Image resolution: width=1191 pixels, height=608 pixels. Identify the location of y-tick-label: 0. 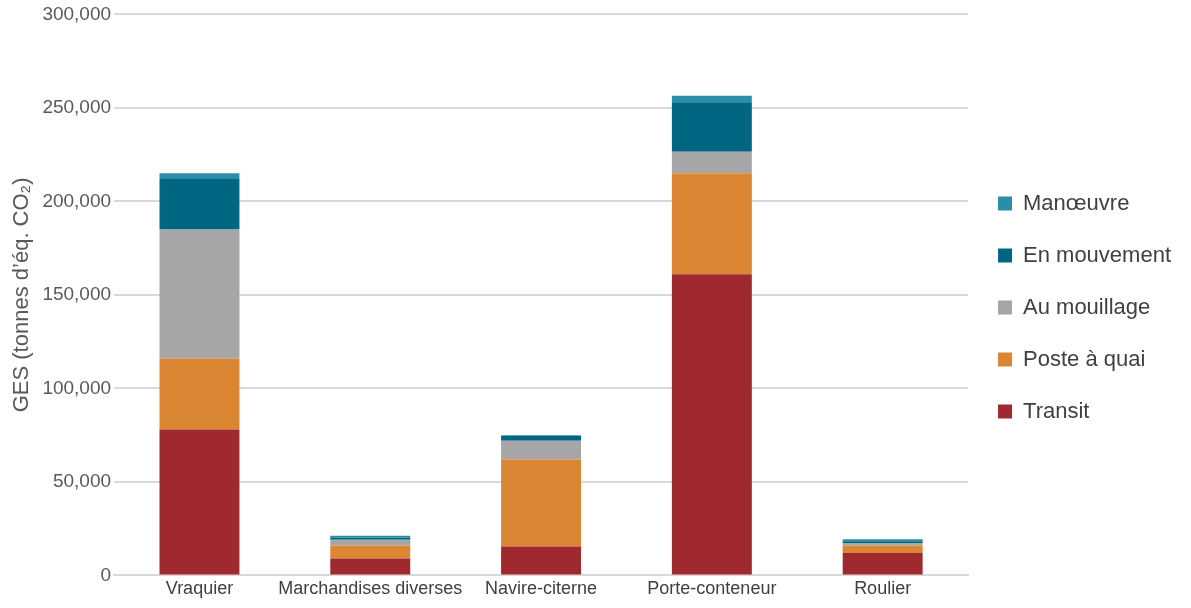
(106, 574).